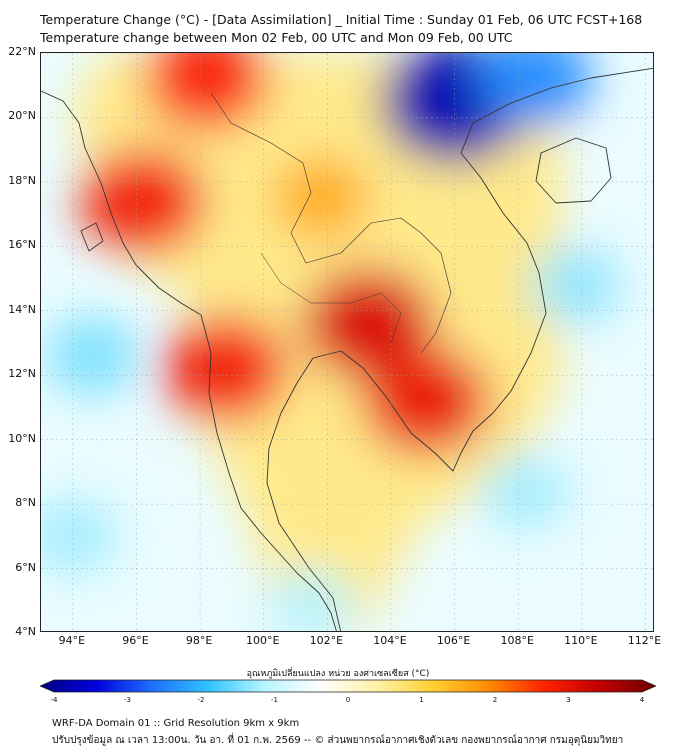 The width and height of the screenshot is (676, 756). I want to click on lat-label: 16°N, so click(22, 245).